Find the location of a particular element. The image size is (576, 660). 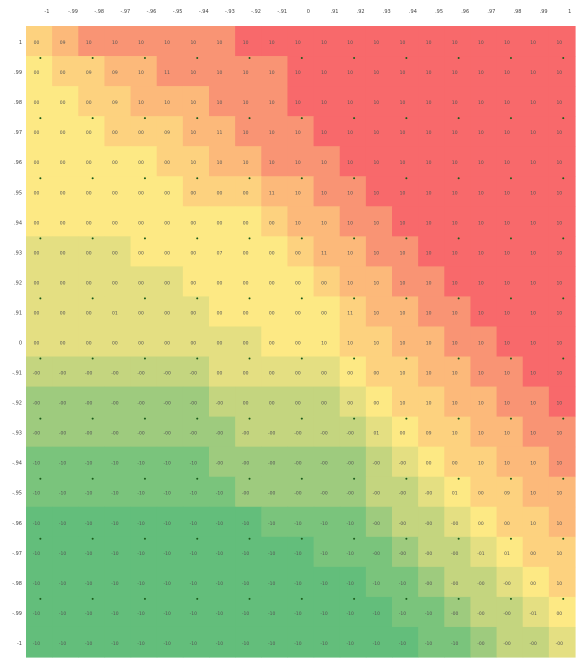

y-tick-label: .97 is located at coordinates (18, 133).